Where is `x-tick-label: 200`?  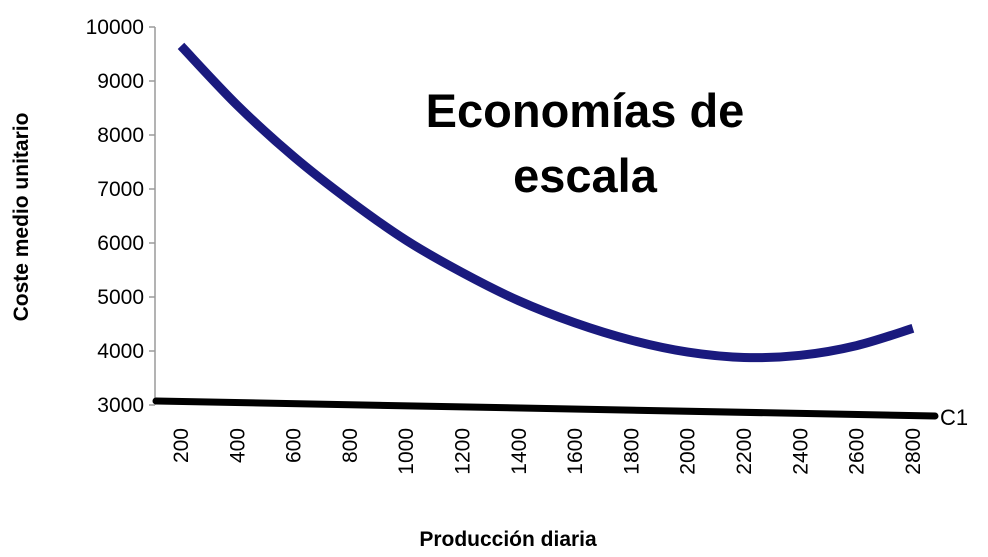 x-tick-label: 200 is located at coordinates (181, 445).